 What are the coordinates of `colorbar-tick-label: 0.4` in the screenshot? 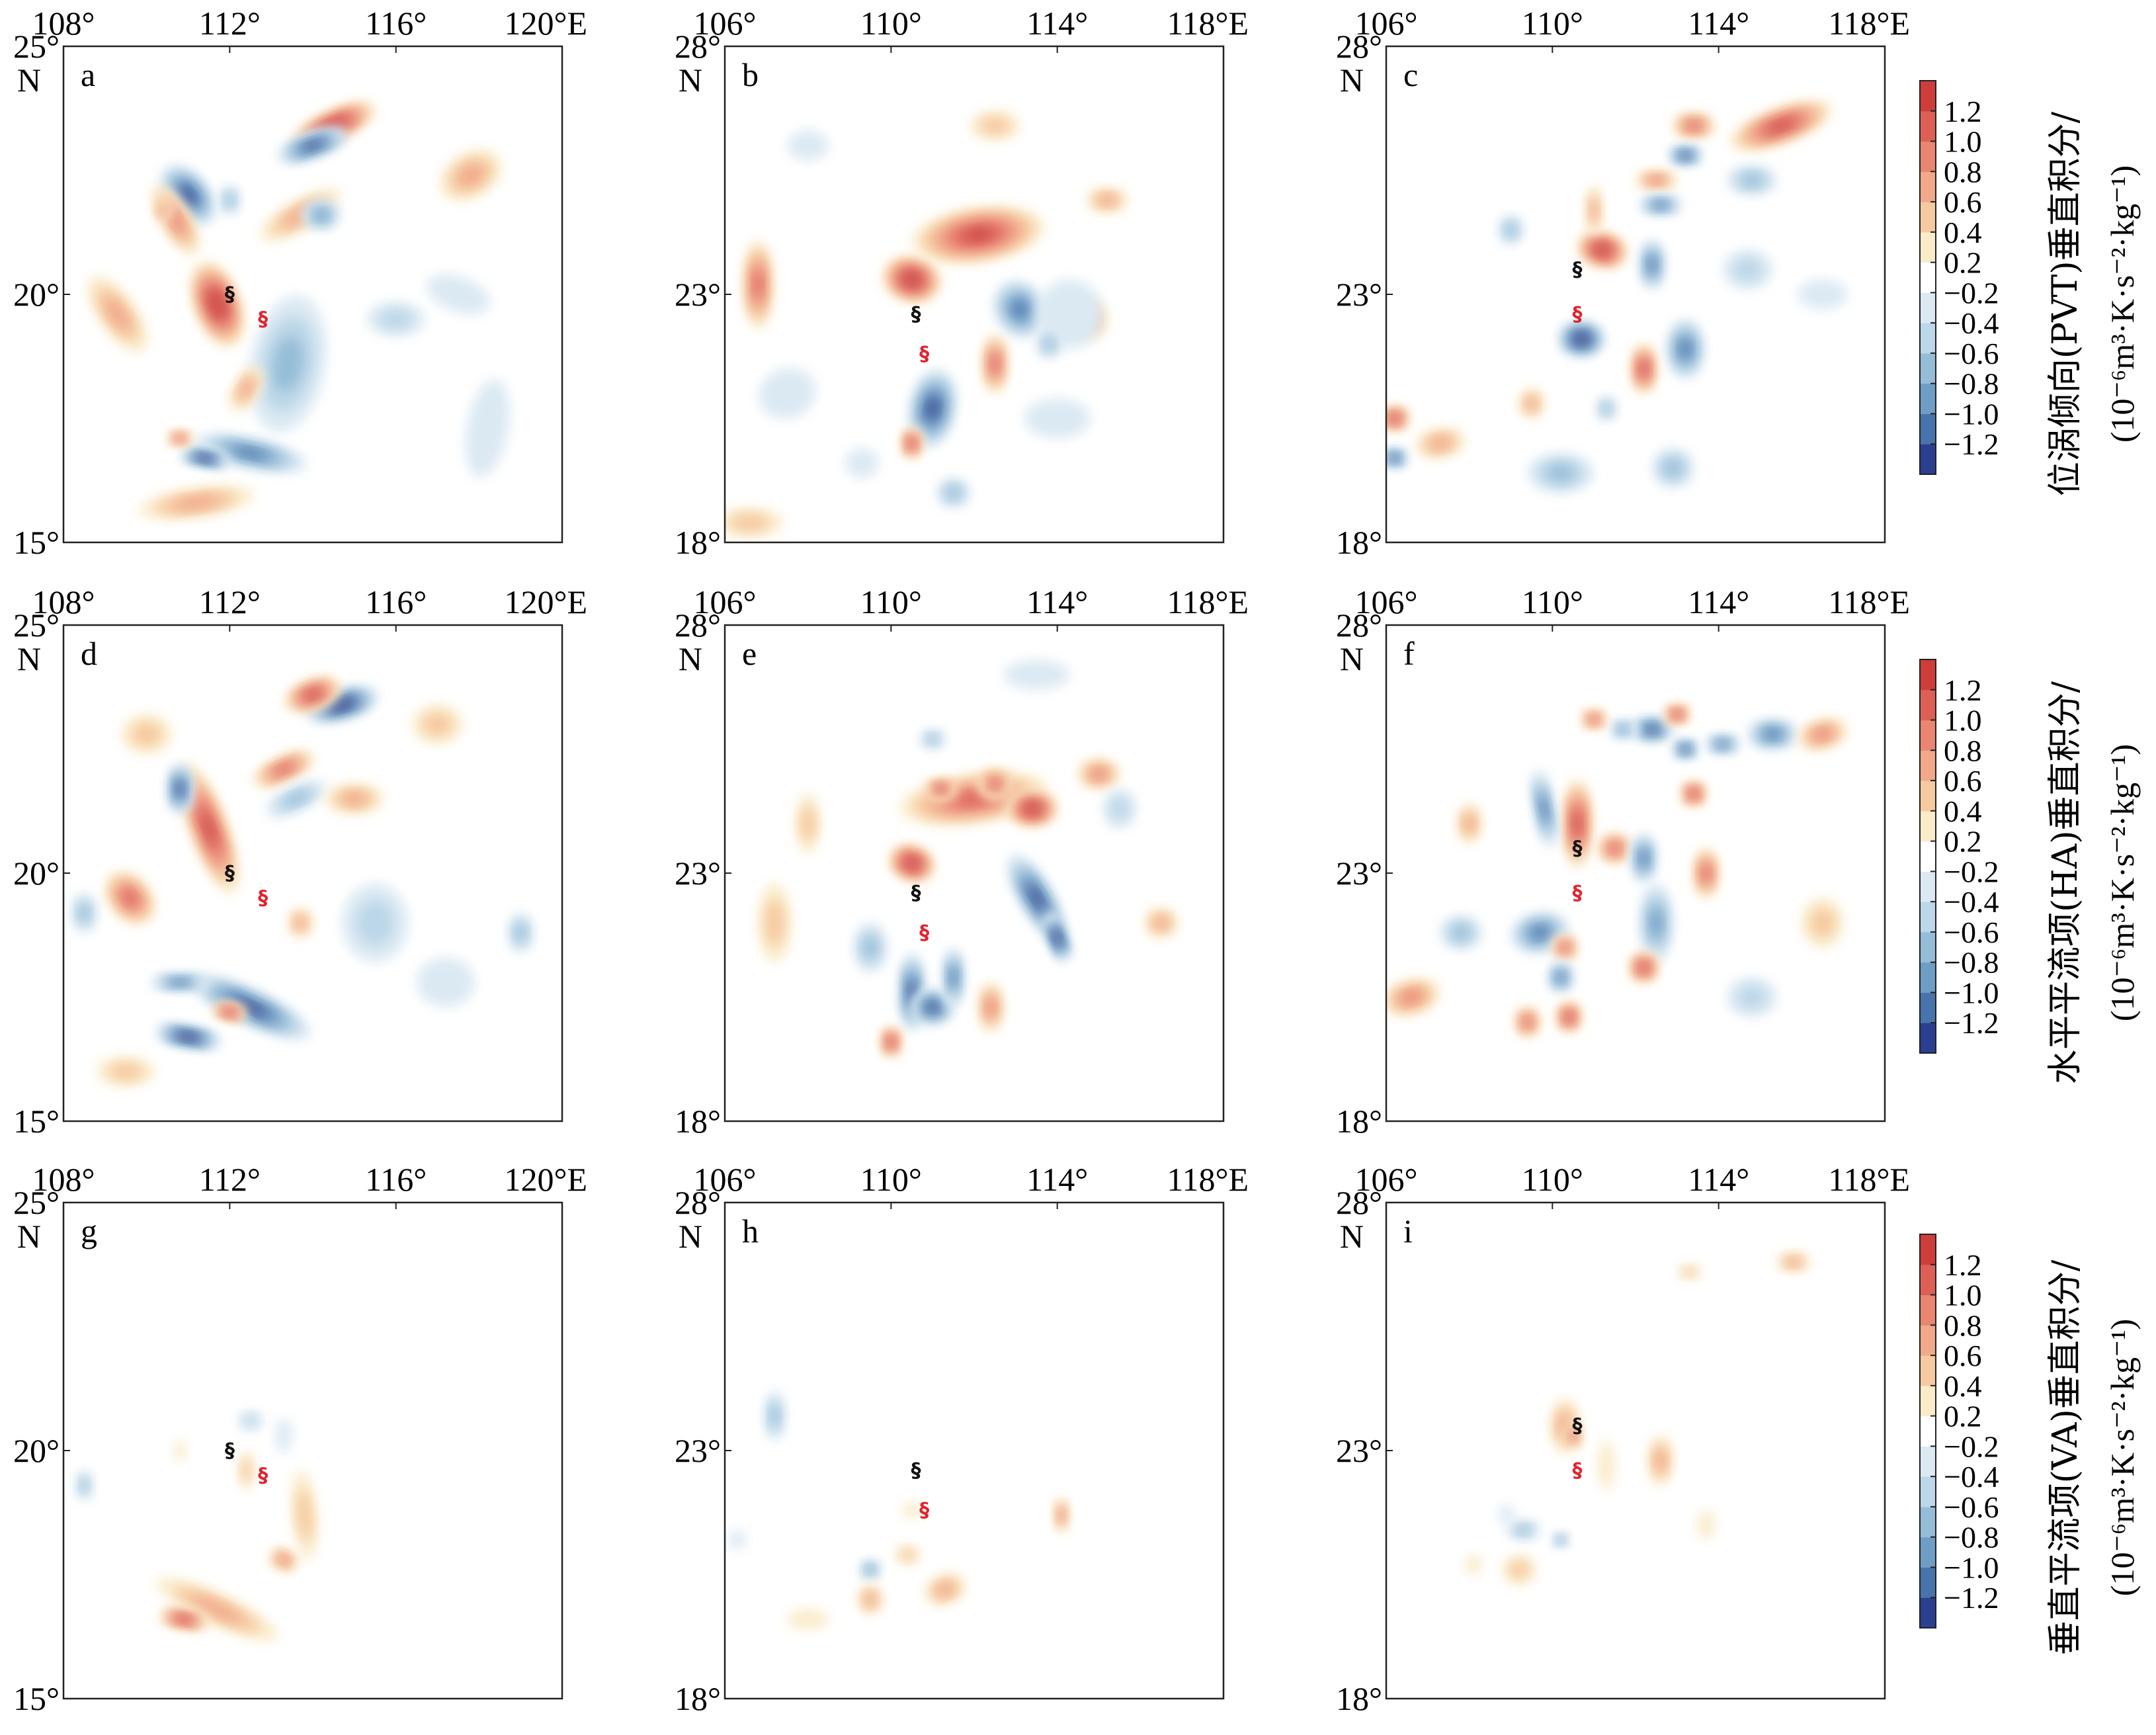 It's located at (1963, 811).